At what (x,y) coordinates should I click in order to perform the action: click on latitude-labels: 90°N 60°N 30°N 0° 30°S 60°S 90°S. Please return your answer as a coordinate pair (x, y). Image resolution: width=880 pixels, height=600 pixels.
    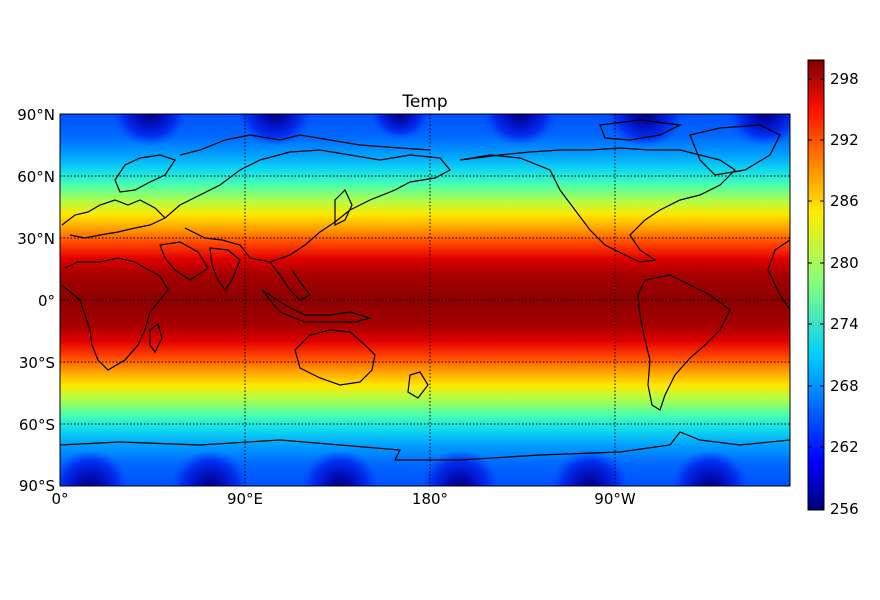
    Looking at the image, I should click on (36, 300).